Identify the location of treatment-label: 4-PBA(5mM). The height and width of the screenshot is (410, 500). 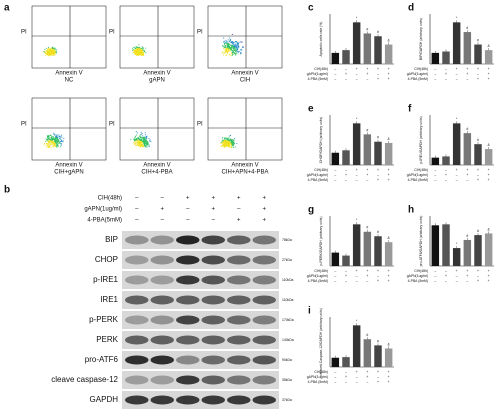
(104, 221).